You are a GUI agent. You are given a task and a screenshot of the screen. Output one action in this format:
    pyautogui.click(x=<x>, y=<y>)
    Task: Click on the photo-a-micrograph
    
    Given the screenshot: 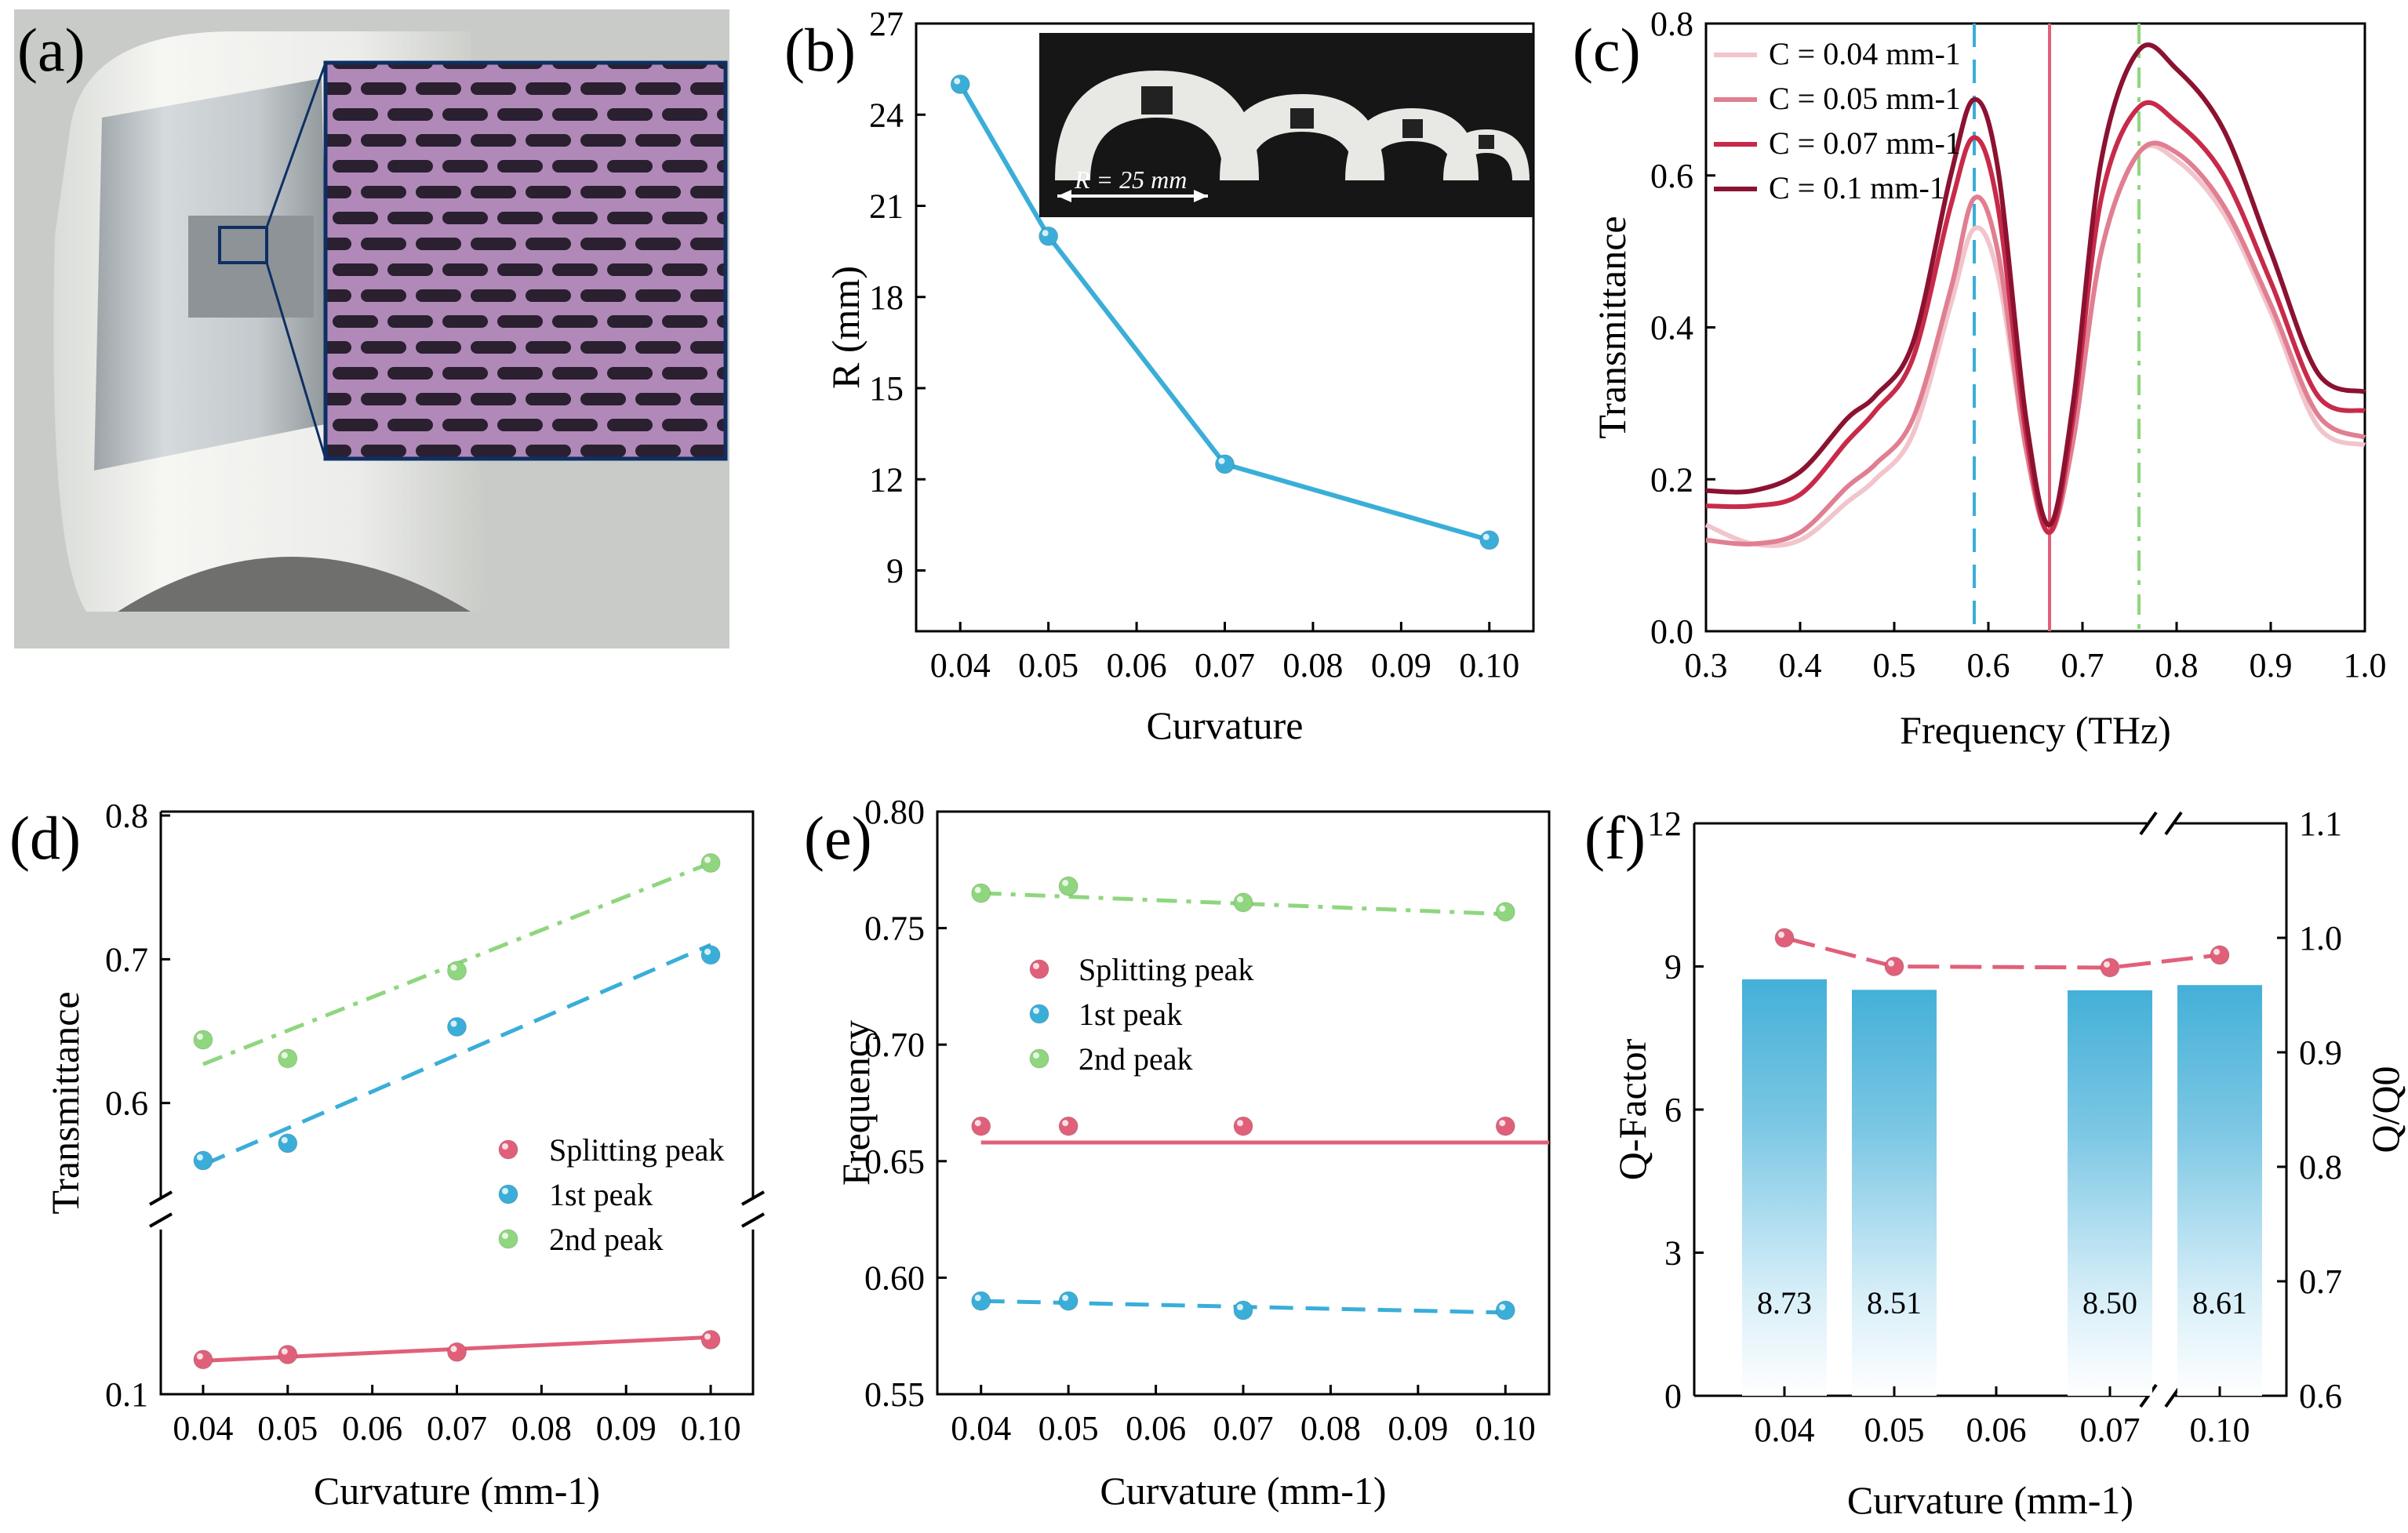 What is the action you would take?
    pyautogui.click(x=525, y=260)
    